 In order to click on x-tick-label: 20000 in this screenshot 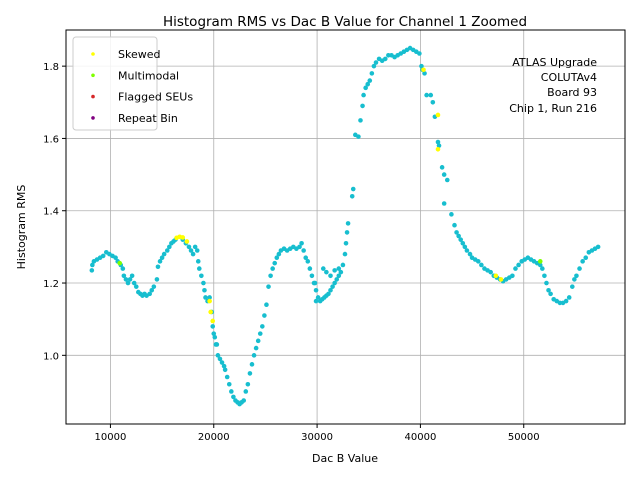, I will do `click(214, 437)`.